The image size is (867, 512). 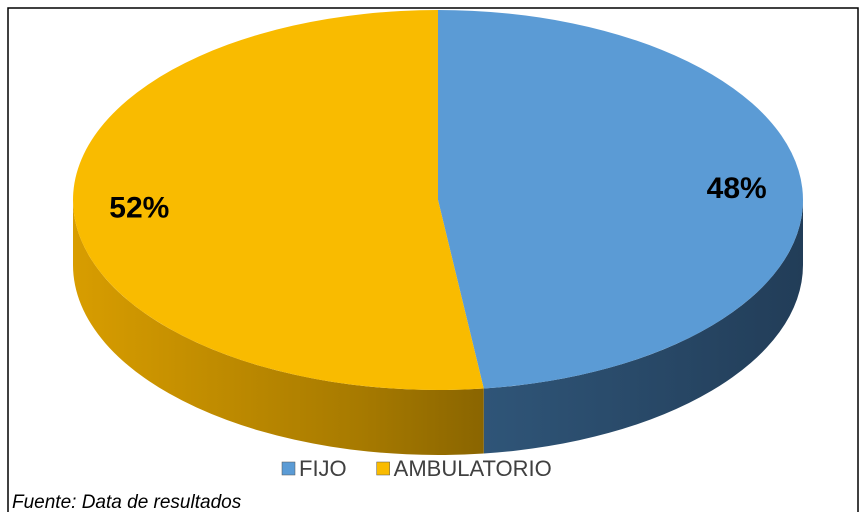 I want to click on data-label: 48%, so click(x=737, y=188).